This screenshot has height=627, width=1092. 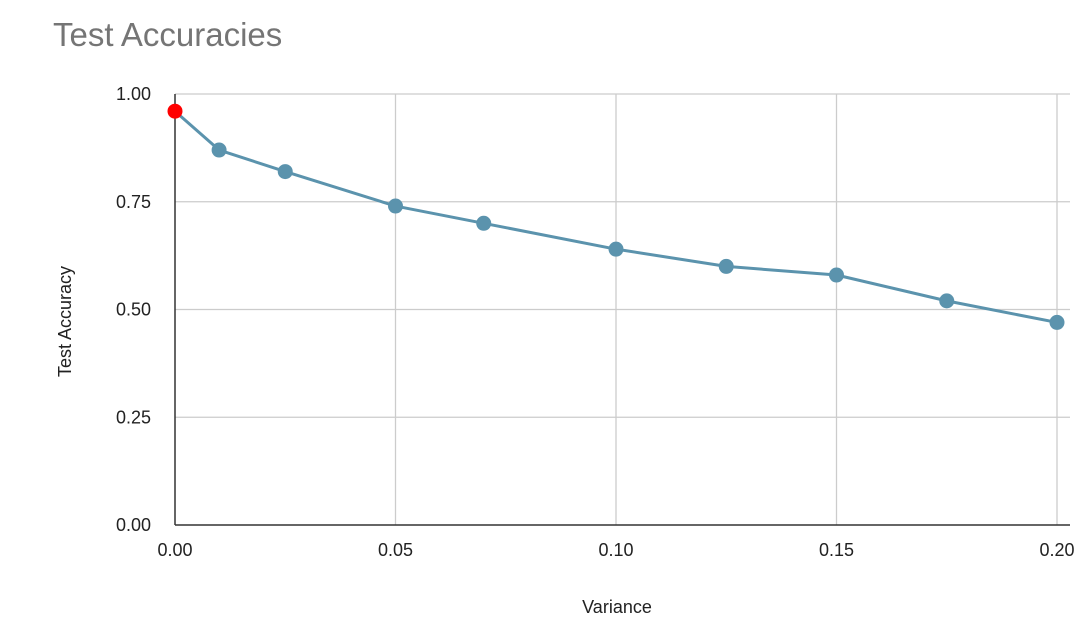 What do you see at coordinates (133, 202) in the screenshot?
I see `y-tick-label: 0.75` at bounding box center [133, 202].